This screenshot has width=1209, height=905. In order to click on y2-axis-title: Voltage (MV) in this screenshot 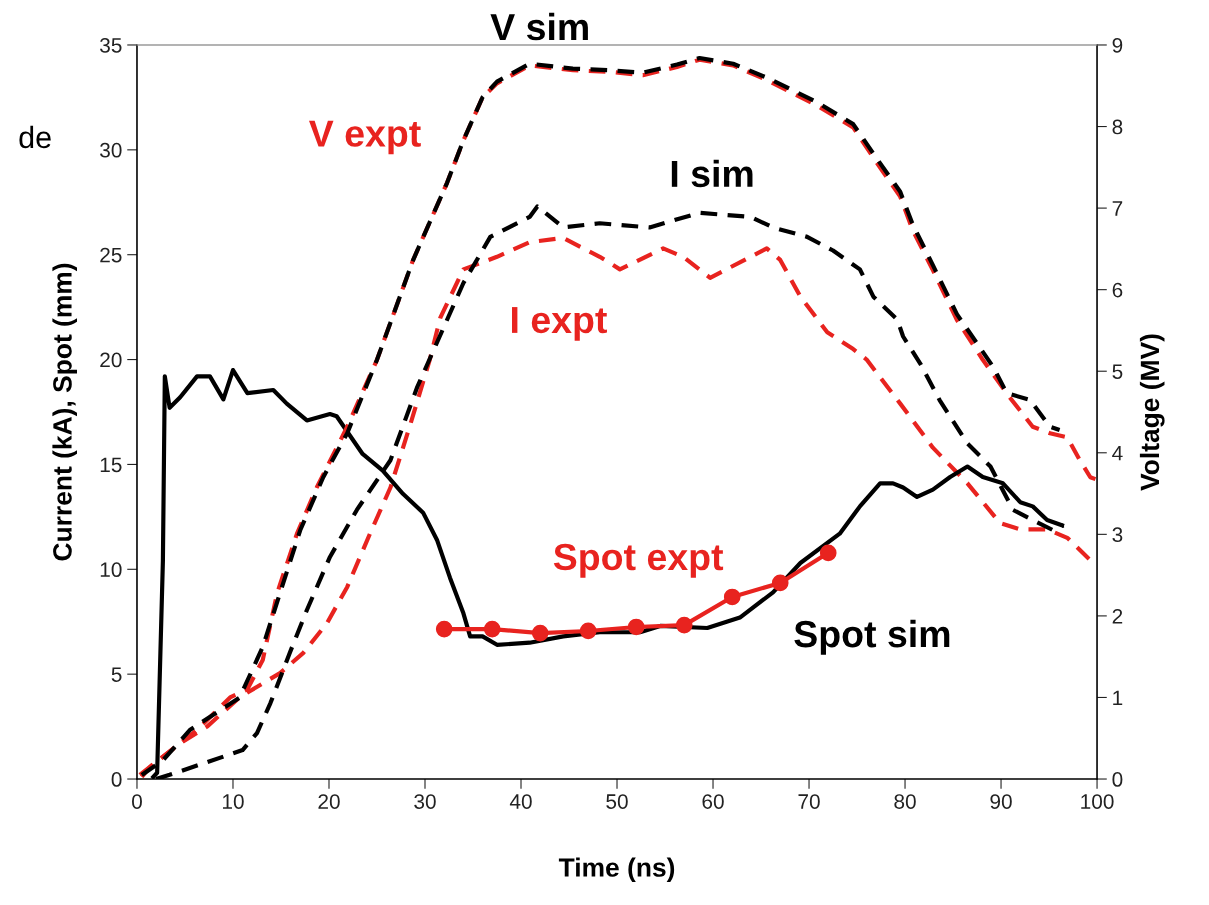, I will do `click(1152, 412)`.